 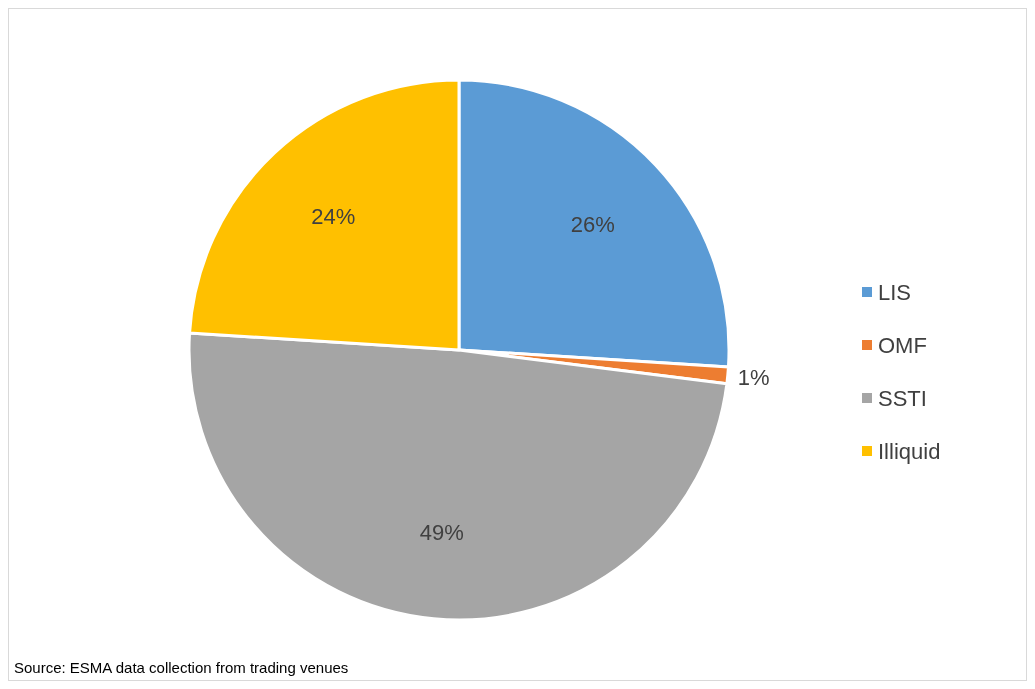 What do you see at coordinates (902, 398) in the screenshot?
I see `legend-label: SSTI` at bounding box center [902, 398].